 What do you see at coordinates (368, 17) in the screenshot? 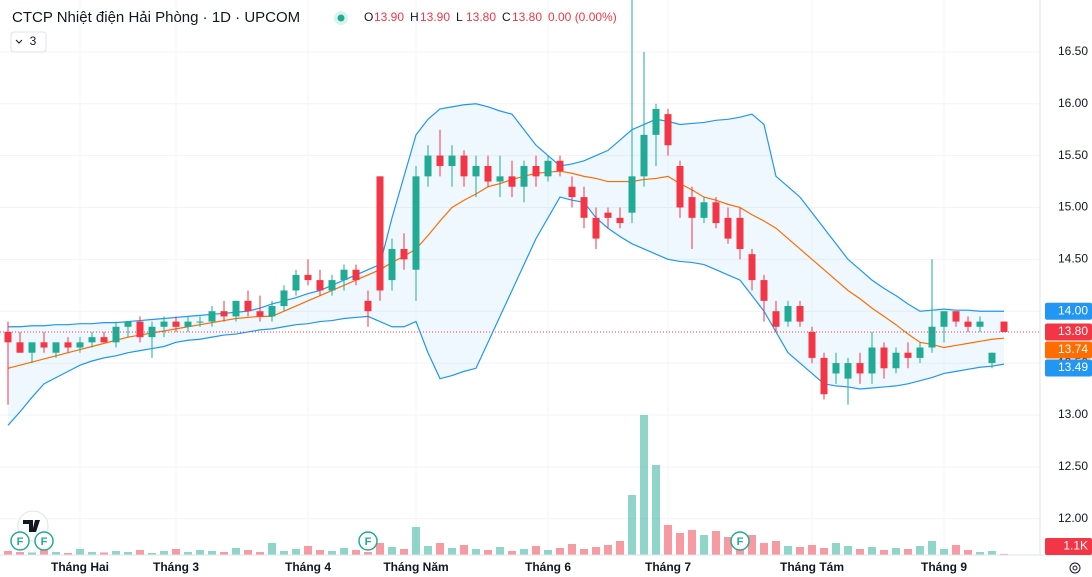
I see `ohlc-key: O` at bounding box center [368, 17].